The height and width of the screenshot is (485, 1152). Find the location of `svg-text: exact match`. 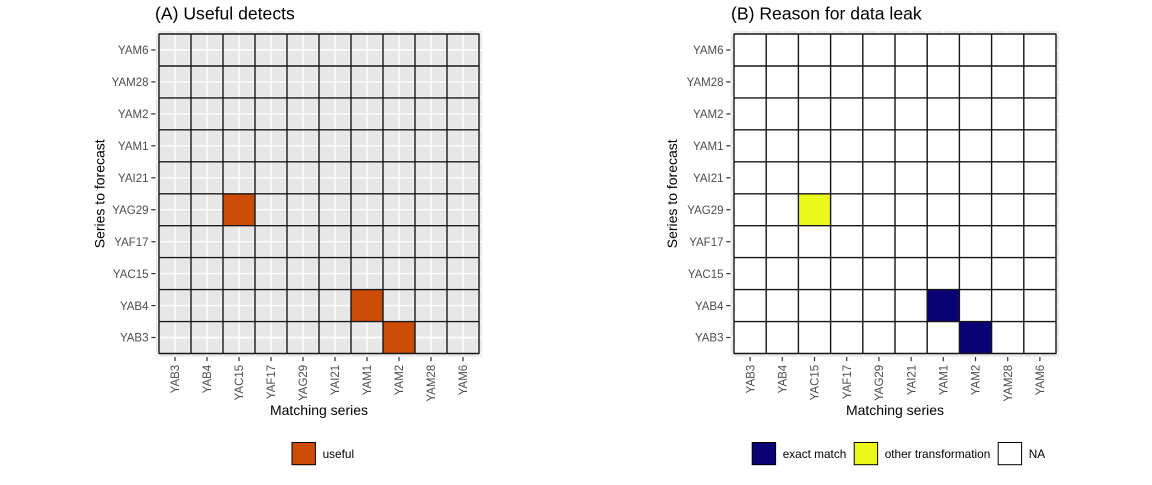

svg-text: exact match is located at coordinates (815, 454).